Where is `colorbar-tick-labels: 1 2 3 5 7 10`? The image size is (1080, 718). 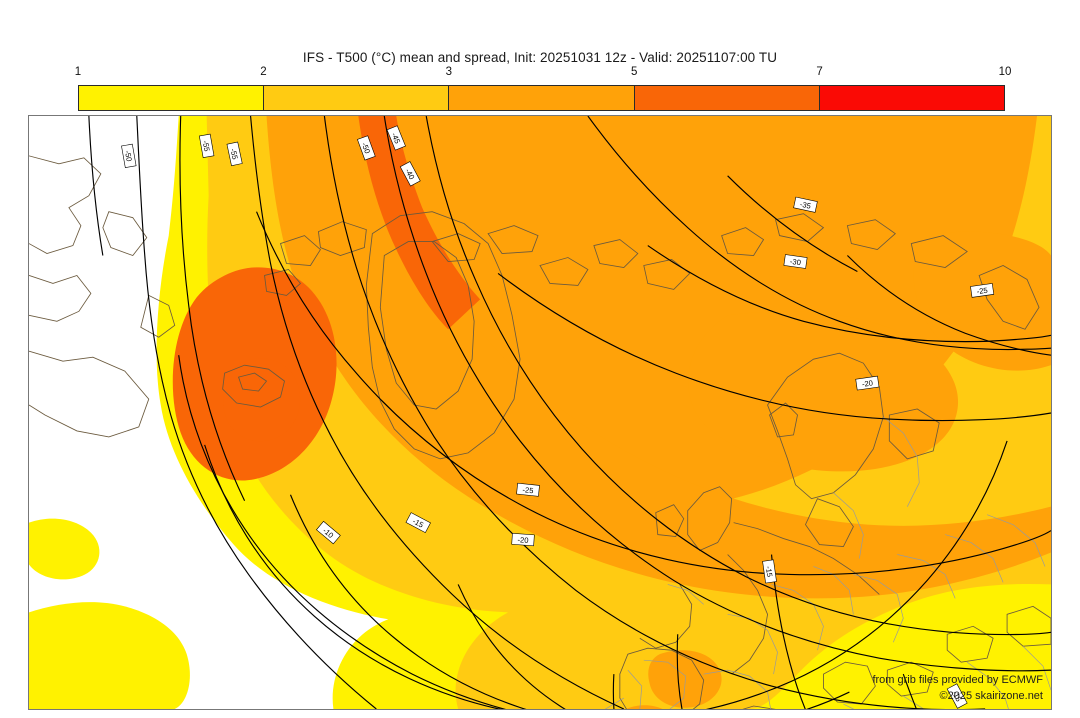
colorbar-tick-labels: 1 2 3 5 7 10 is located at coordinates (543, 74).